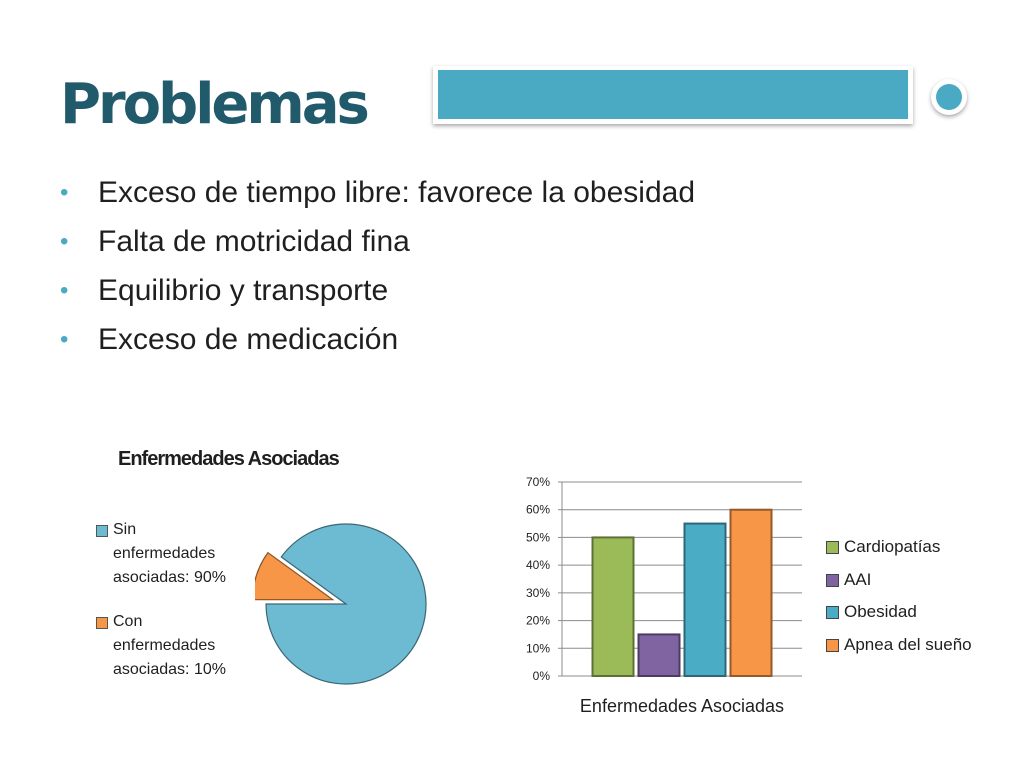  What do you see at coordinates (538, 482) in the screenshot?
I see `bar-y-tick-label: 70%` at bounding box center [538, 482].